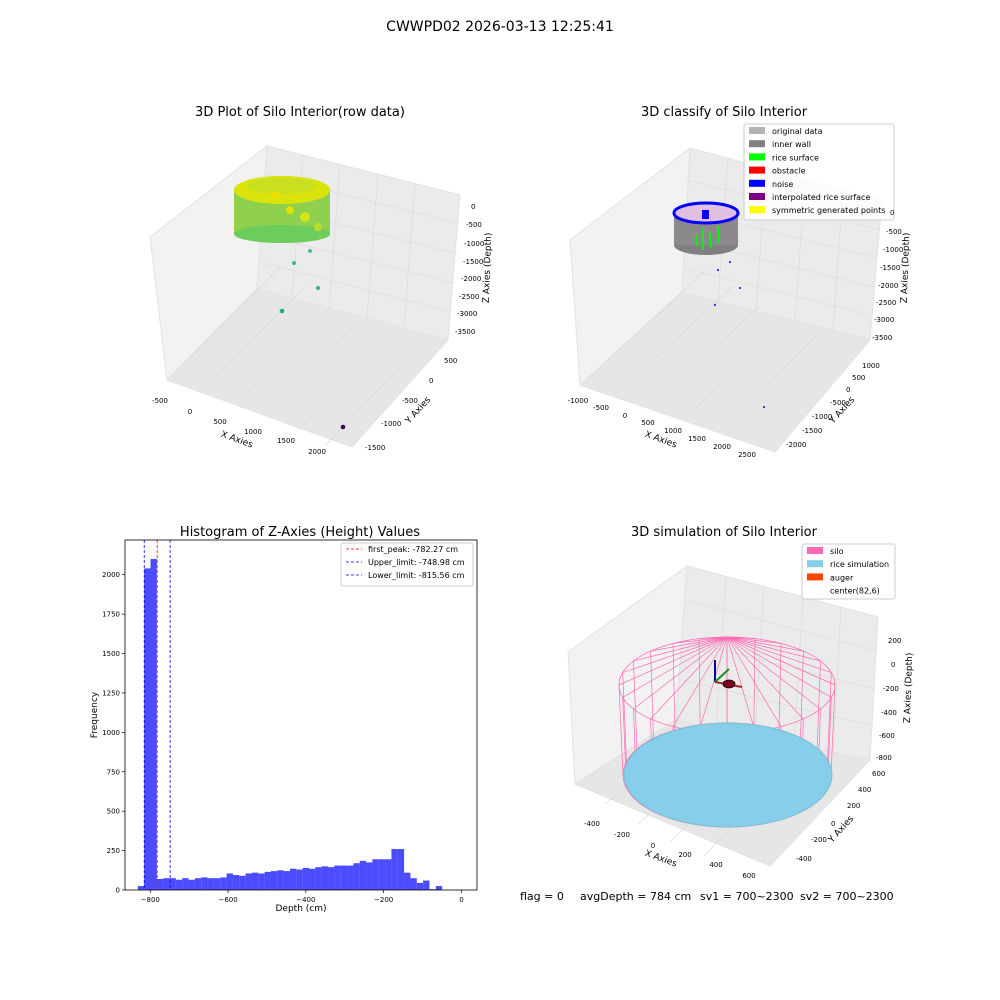  What do you see at coordinates (815, 564) in the screenshot?
I see `simulation-legend-swatch` at bounding box center [815, 564].